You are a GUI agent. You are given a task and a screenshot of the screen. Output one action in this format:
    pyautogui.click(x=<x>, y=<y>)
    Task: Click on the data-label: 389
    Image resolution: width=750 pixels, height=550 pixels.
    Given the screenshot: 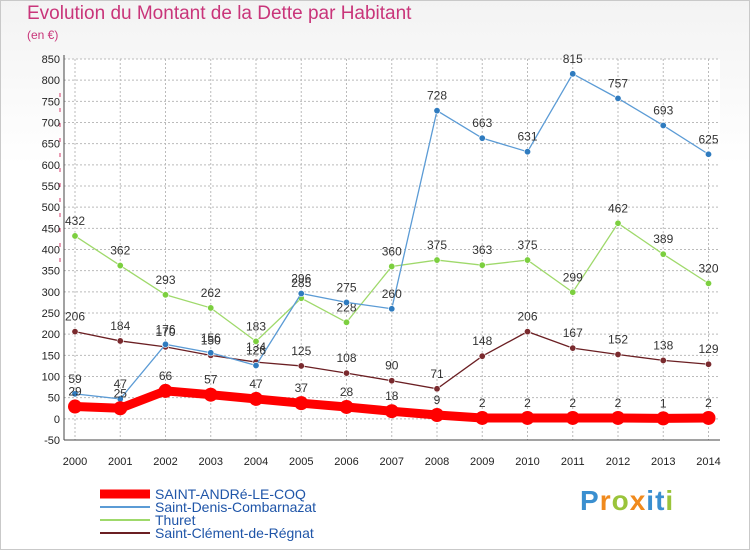 What is the action you would take?
    pyautogui.click(x=663, y=239)
    